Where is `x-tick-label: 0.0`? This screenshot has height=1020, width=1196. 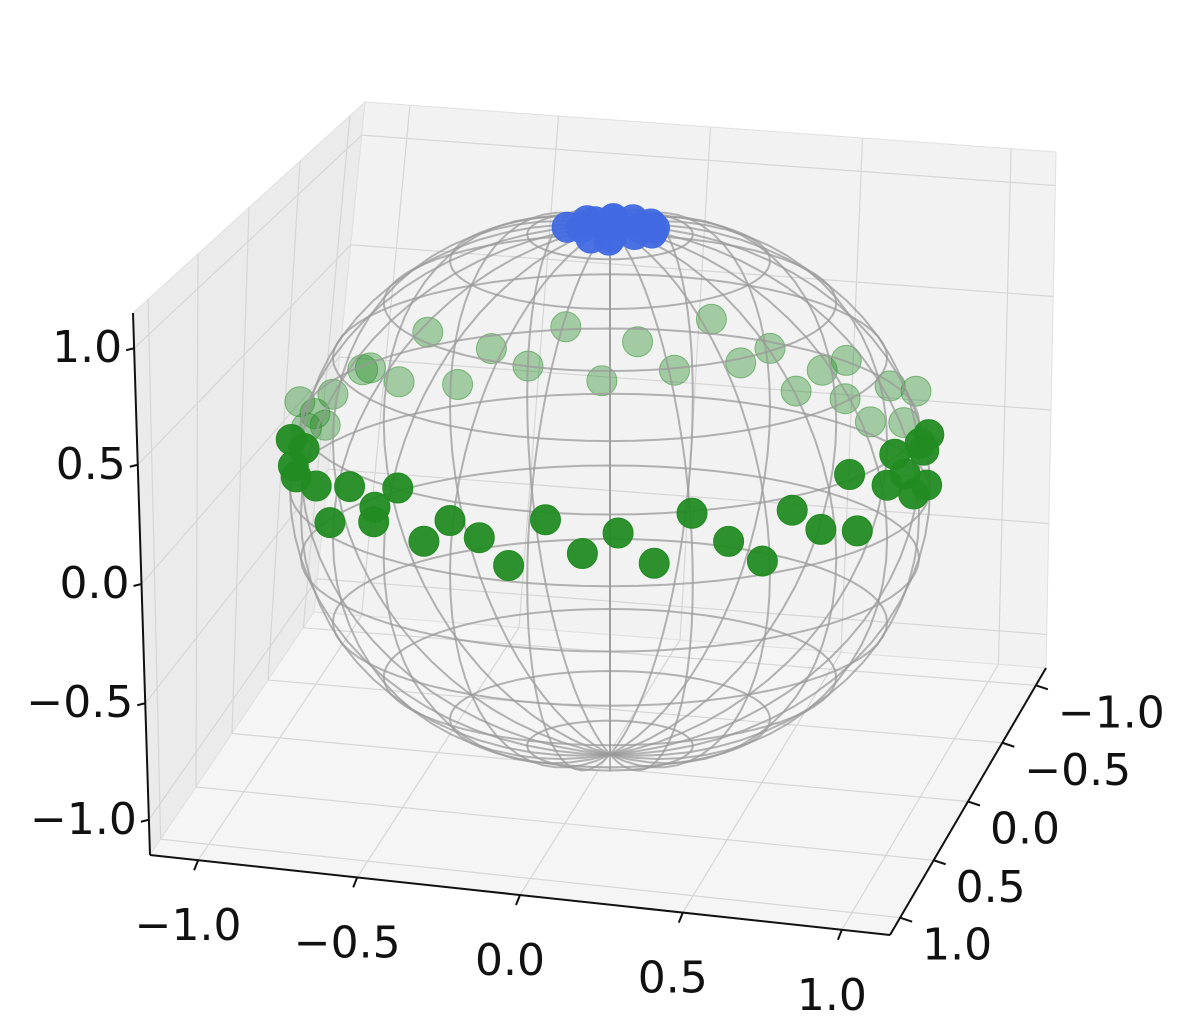 x-tick-label: 0.0 is located at coordinates (510, 960).